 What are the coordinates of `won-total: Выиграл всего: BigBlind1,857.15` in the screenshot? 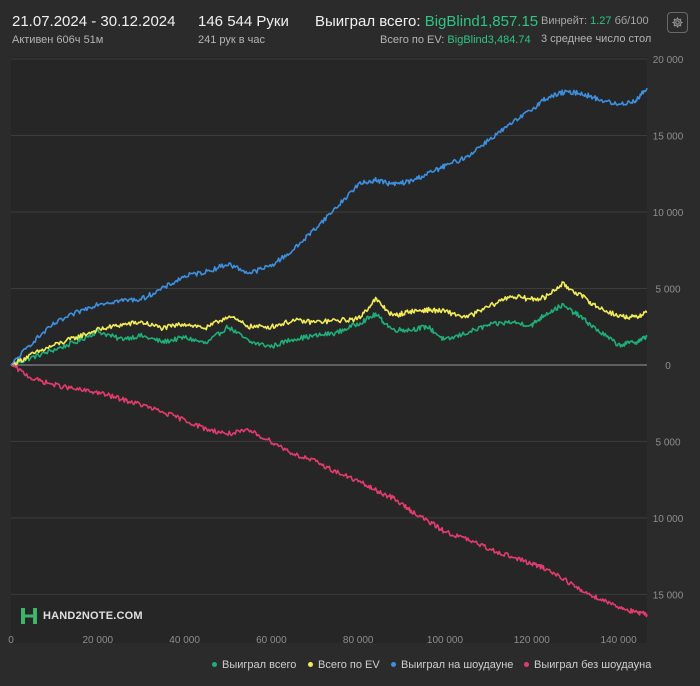 It's located at (426, 21).